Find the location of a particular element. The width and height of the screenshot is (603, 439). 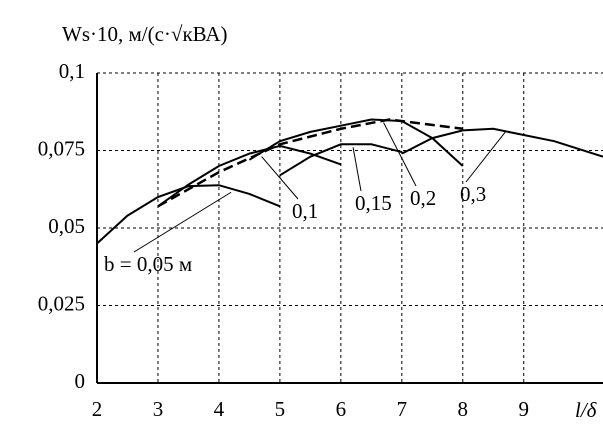

x-tick-label: 8 is located at coordinates (463, 409).